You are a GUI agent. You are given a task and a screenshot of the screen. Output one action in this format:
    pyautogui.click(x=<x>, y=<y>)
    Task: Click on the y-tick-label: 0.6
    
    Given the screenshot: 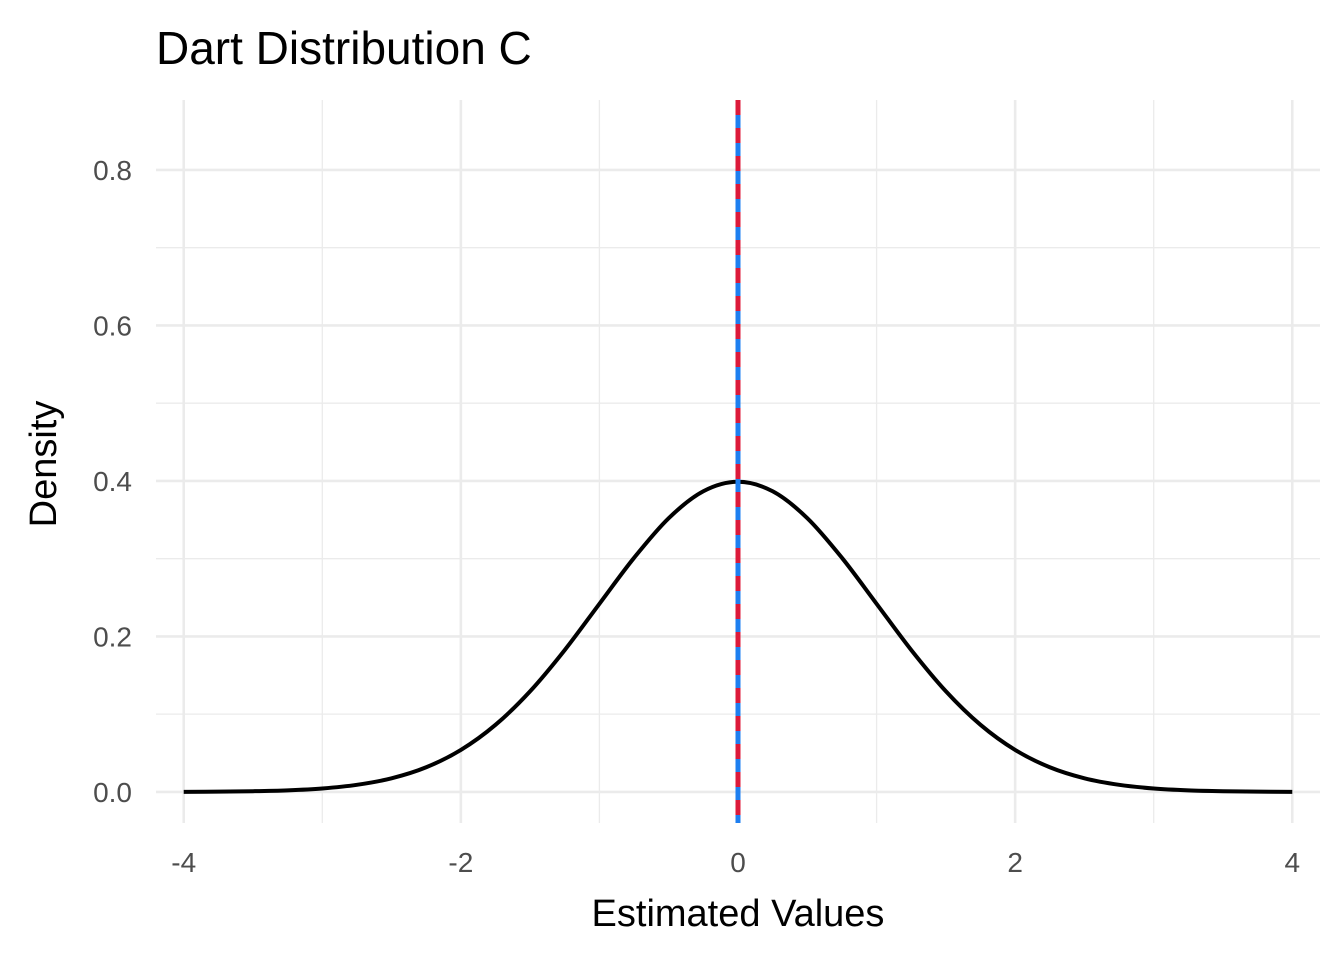 What is the action you would take?
    pyautogui.click(x=112, y=325)
    